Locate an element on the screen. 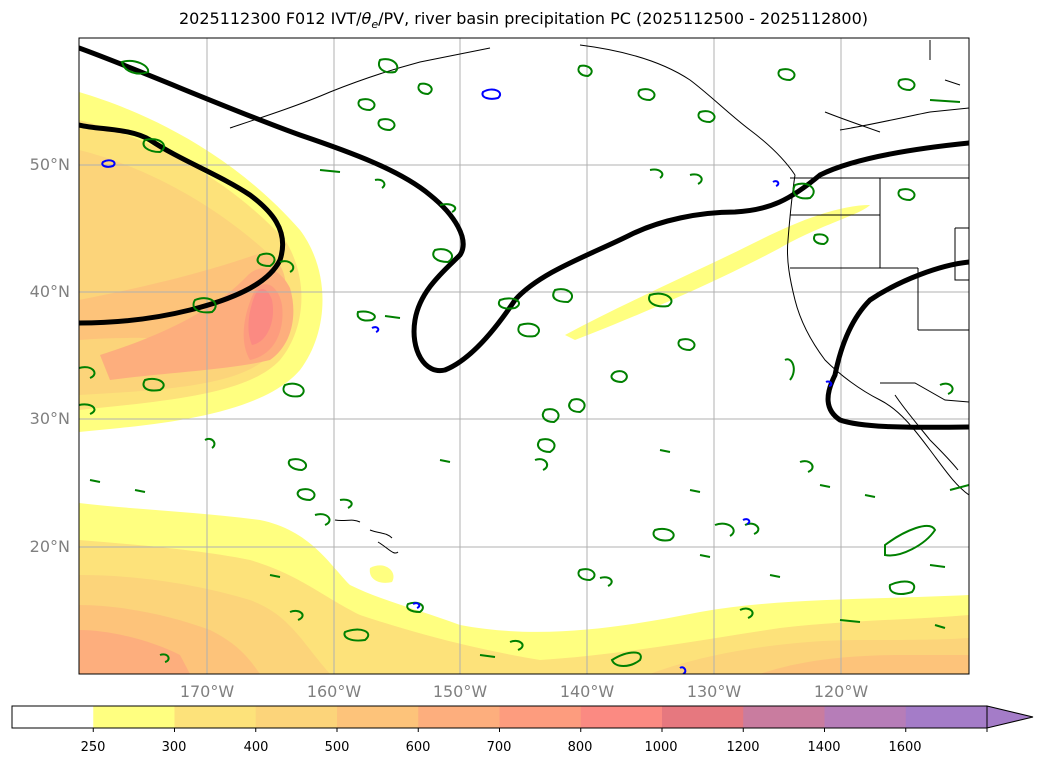 The image size is (1047, 767). colorbar-label: 700 is located at coordinates (499, 747).